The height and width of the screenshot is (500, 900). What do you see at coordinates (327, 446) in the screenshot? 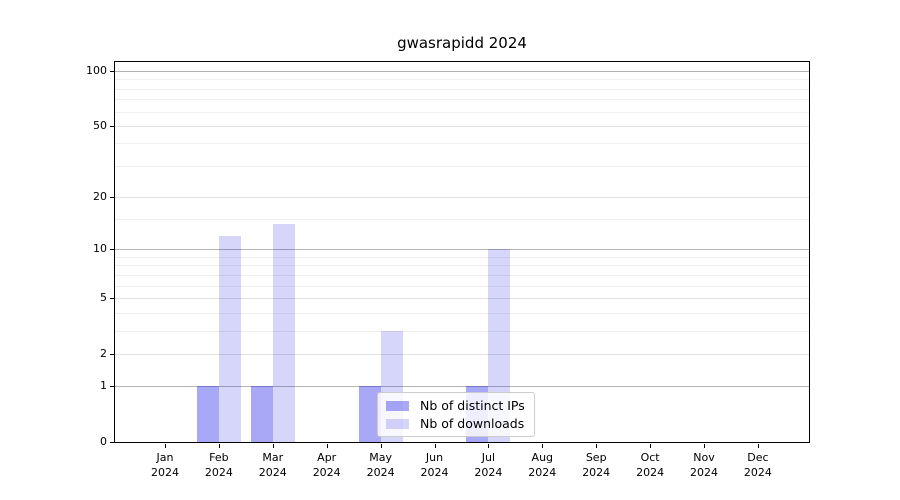
I see `x-tick-mark-apr` at bounding box center [327, 446].